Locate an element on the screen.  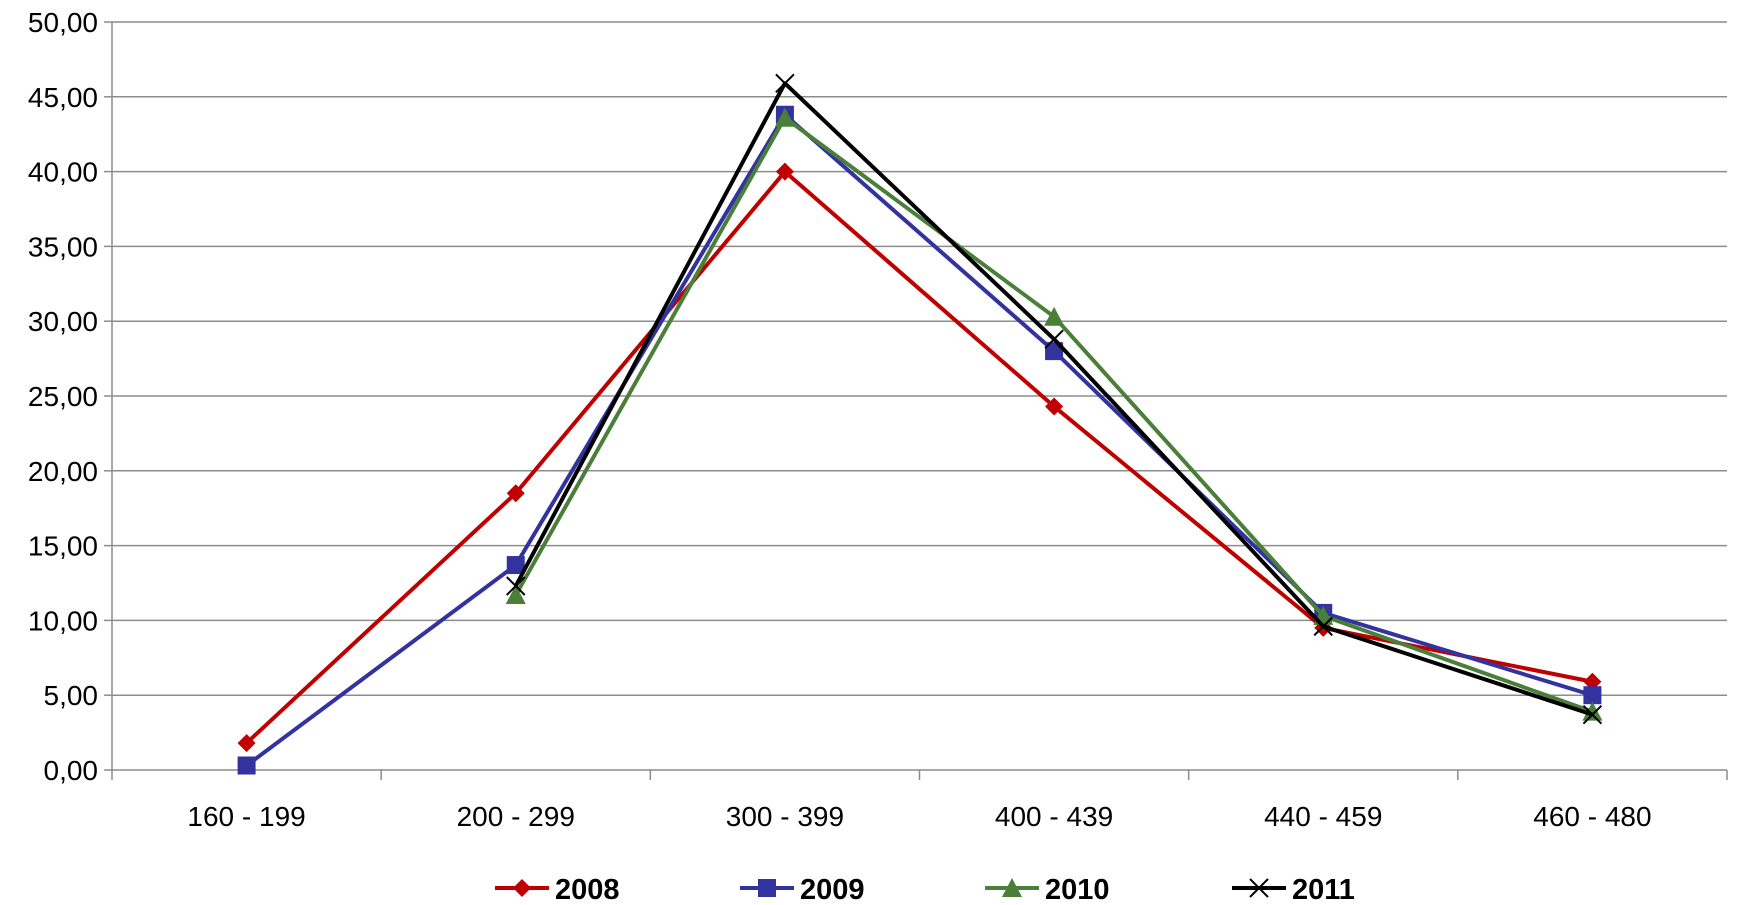
y-tick-label: 45,00 is located at coordinates (63, 97).